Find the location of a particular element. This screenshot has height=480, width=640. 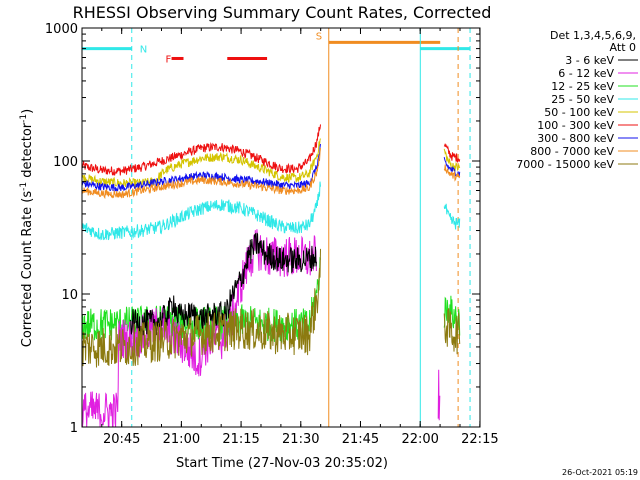

legend-label-300-800-kev: 300 - 800 keV is located at coordinates (575, 138).